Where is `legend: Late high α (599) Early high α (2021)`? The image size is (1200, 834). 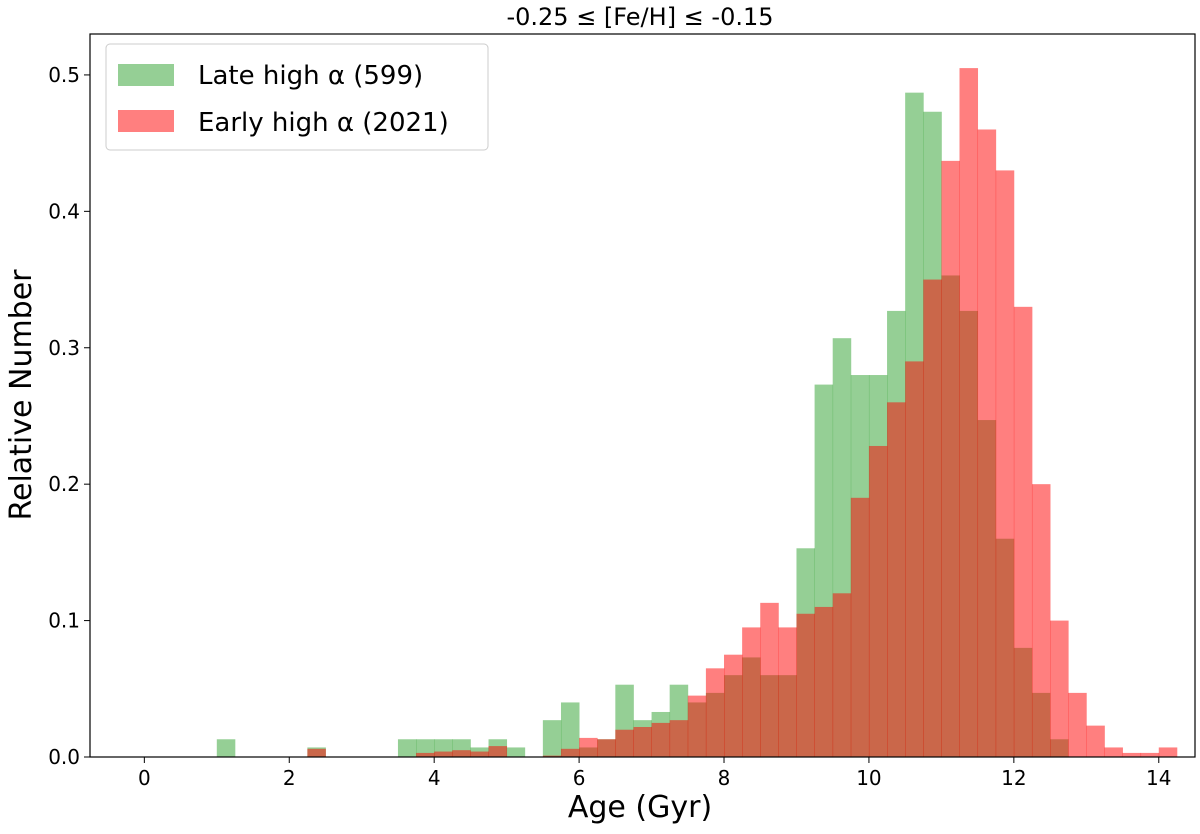 legend: Late high α (599) Early high α (2021) is located at coordinates (297, 97).